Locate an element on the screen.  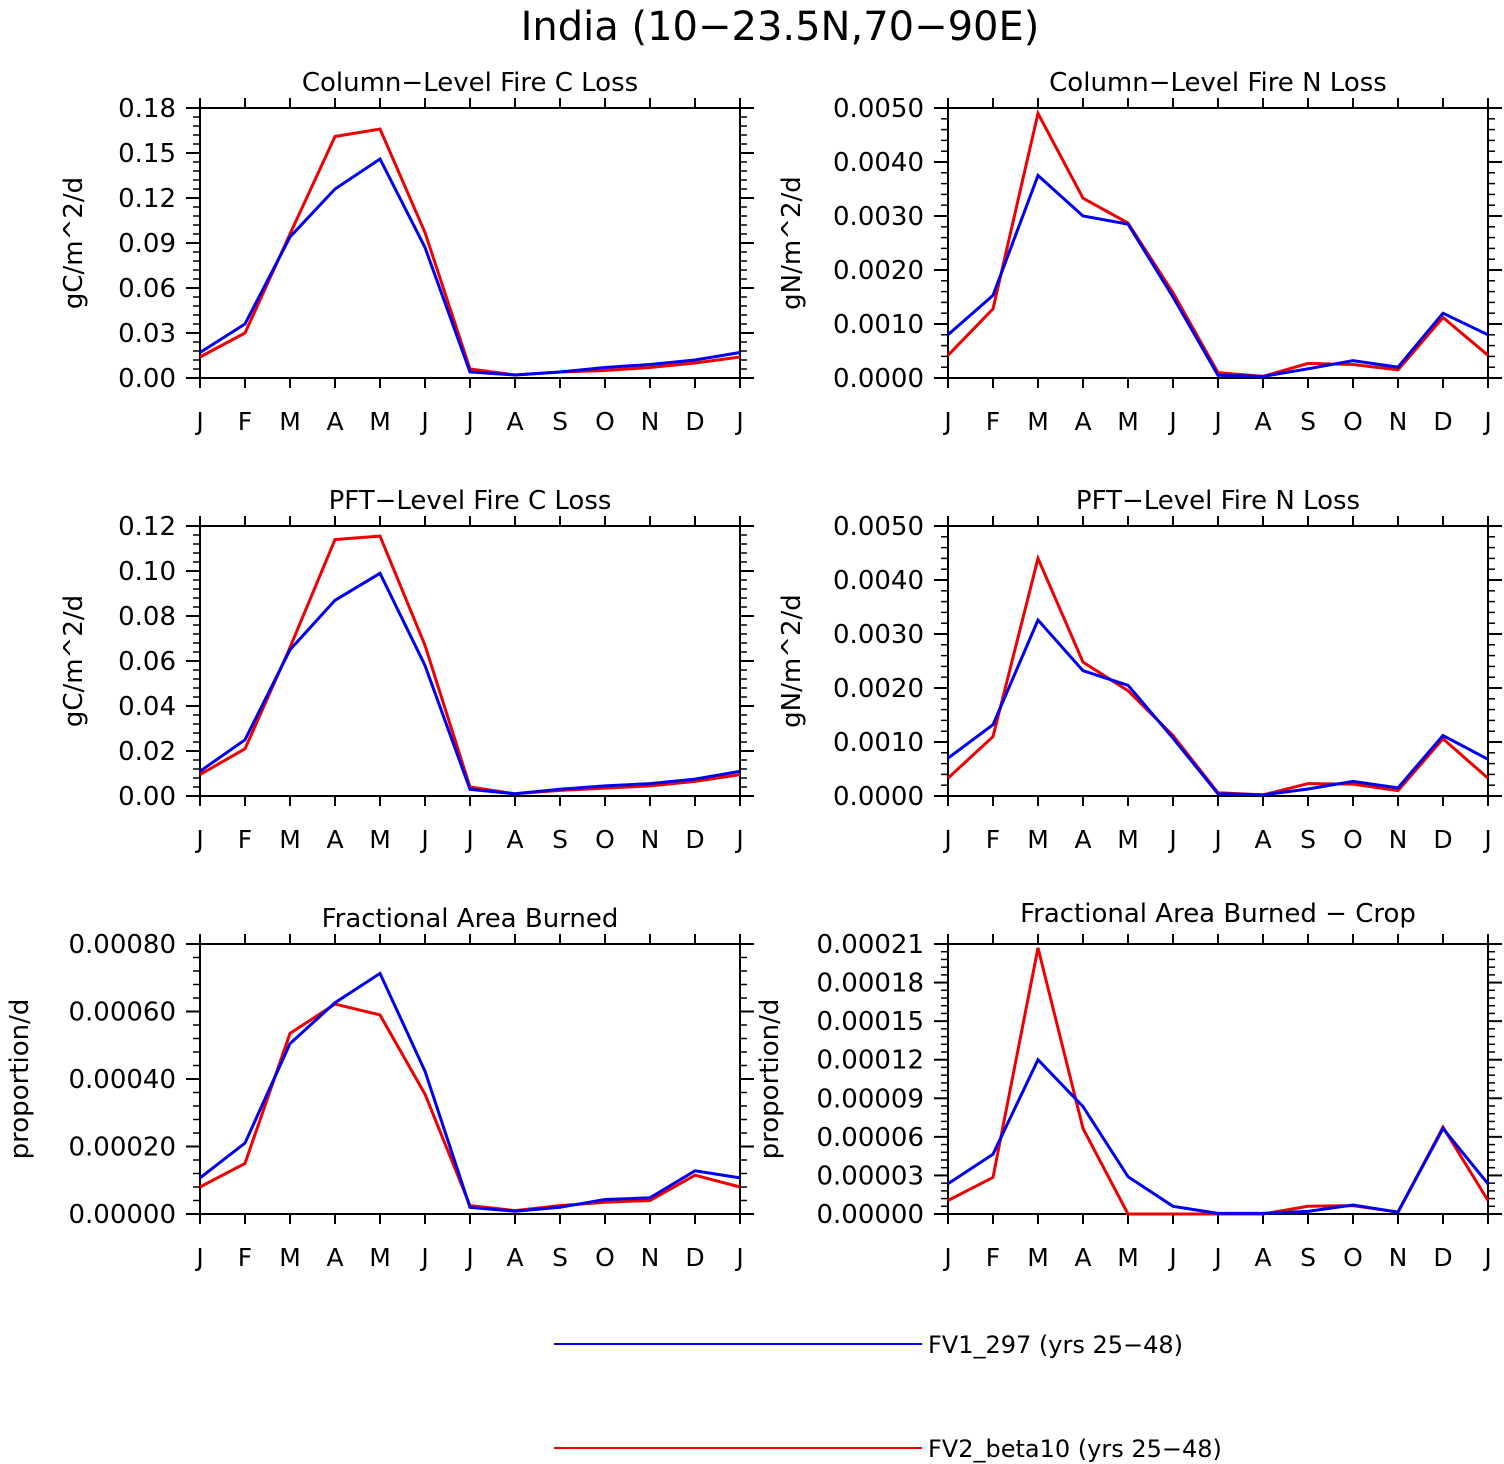
panel-title: Fractional Area Burned − Crop is located at coordinates (1218, 914).